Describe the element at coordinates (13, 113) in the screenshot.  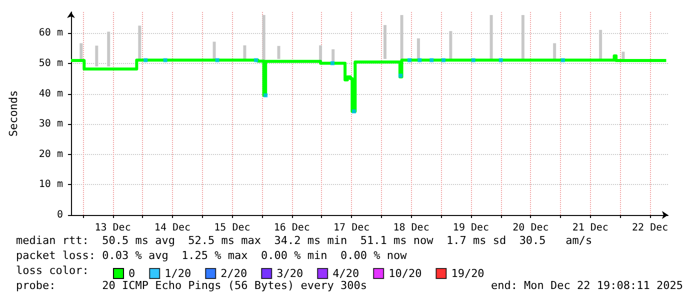
I see `y-axis-title: Seconds` at that location.